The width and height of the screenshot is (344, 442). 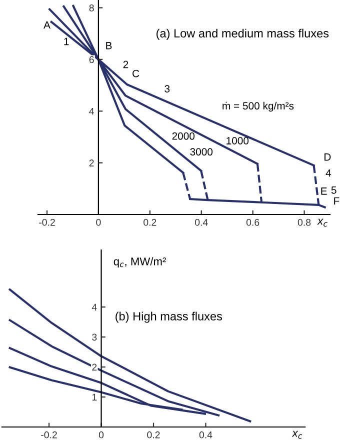 I want to click on annotation: 4, so click(x=329, y=173).